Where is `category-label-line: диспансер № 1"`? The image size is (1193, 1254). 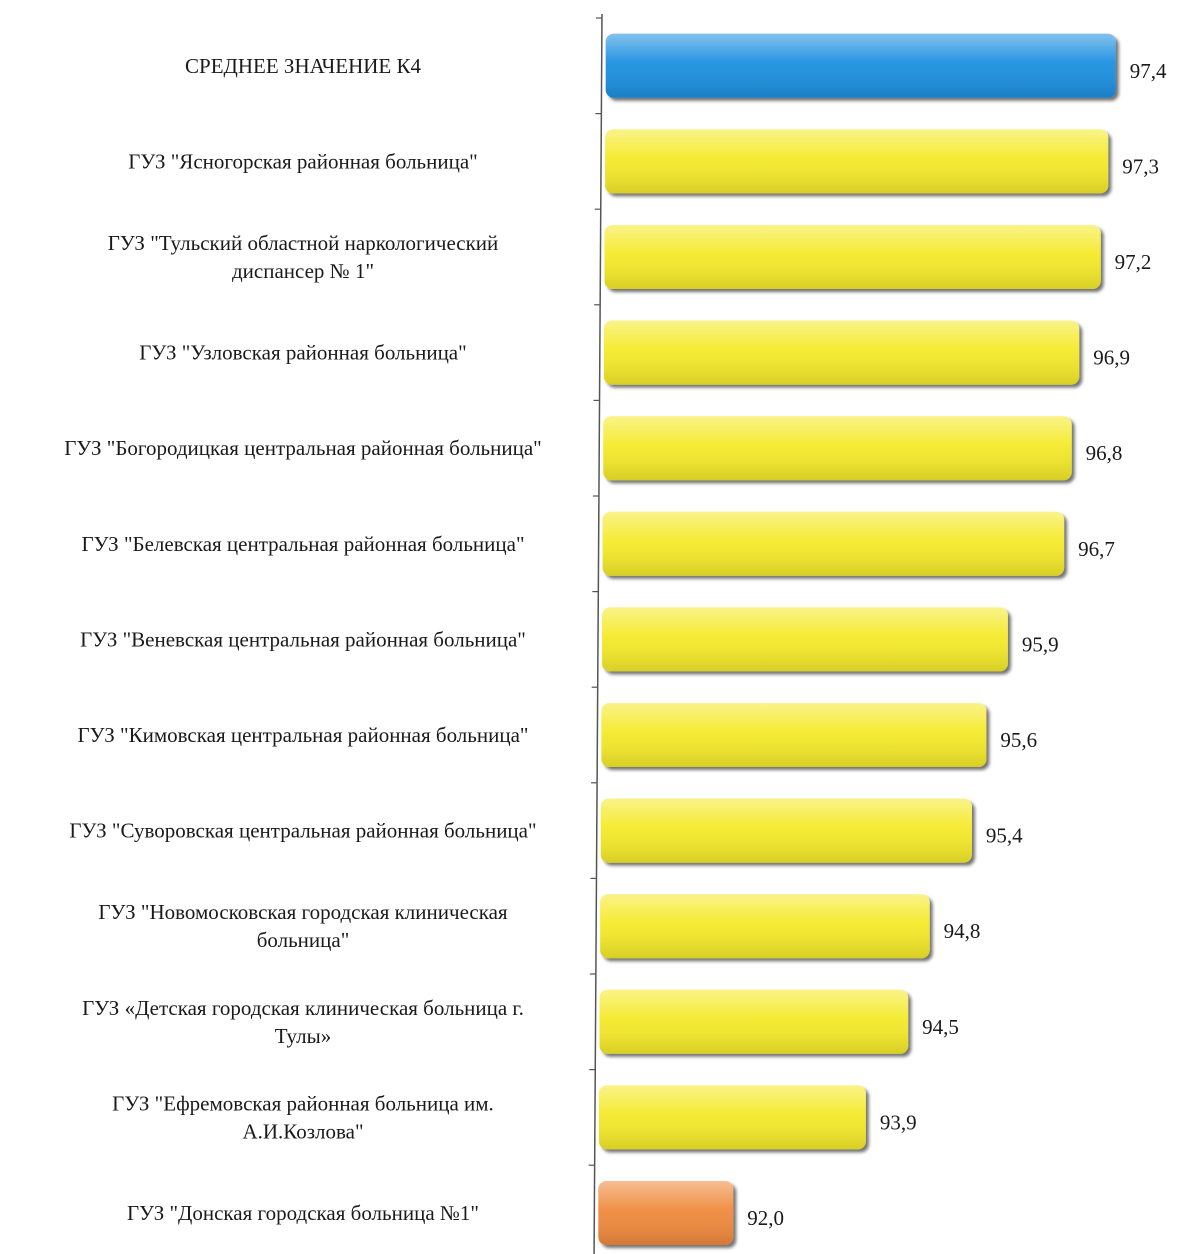
category-label-line: диспансер № 1" is located at coordinates (303, 271).